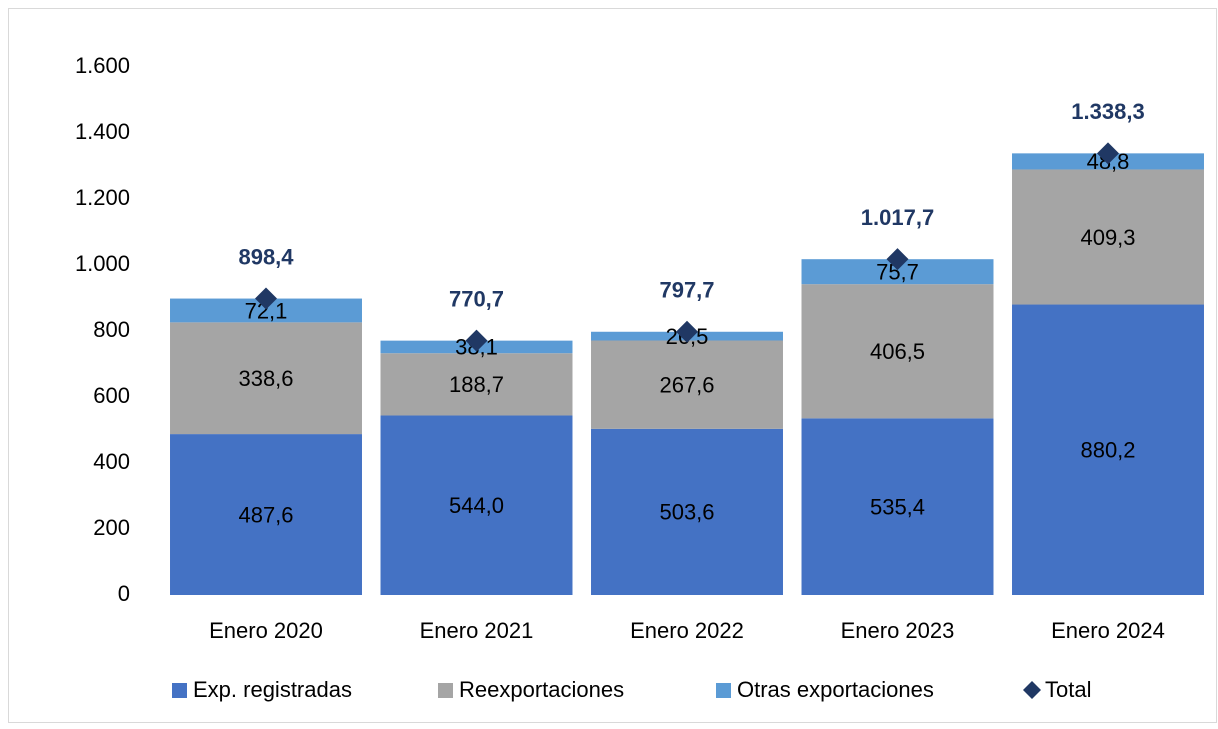 This screenshot has width=1218, height=729. I want to click on total-label: 797,7, so click(686, 290).